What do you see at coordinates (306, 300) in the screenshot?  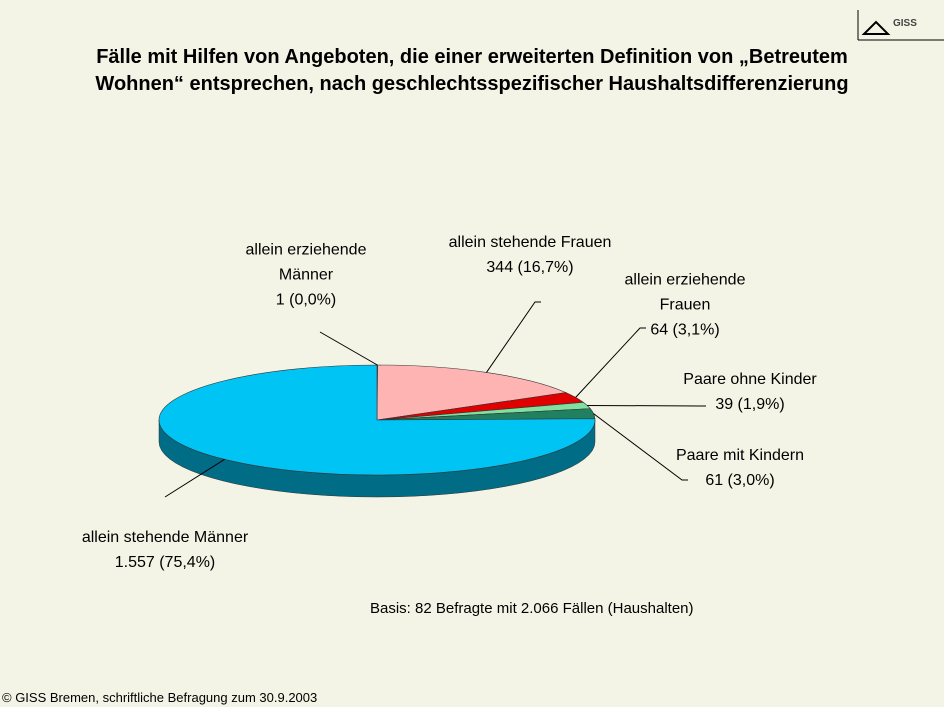 I see `label-text: 1 (0,0%)` at bounding box center [306, 300].